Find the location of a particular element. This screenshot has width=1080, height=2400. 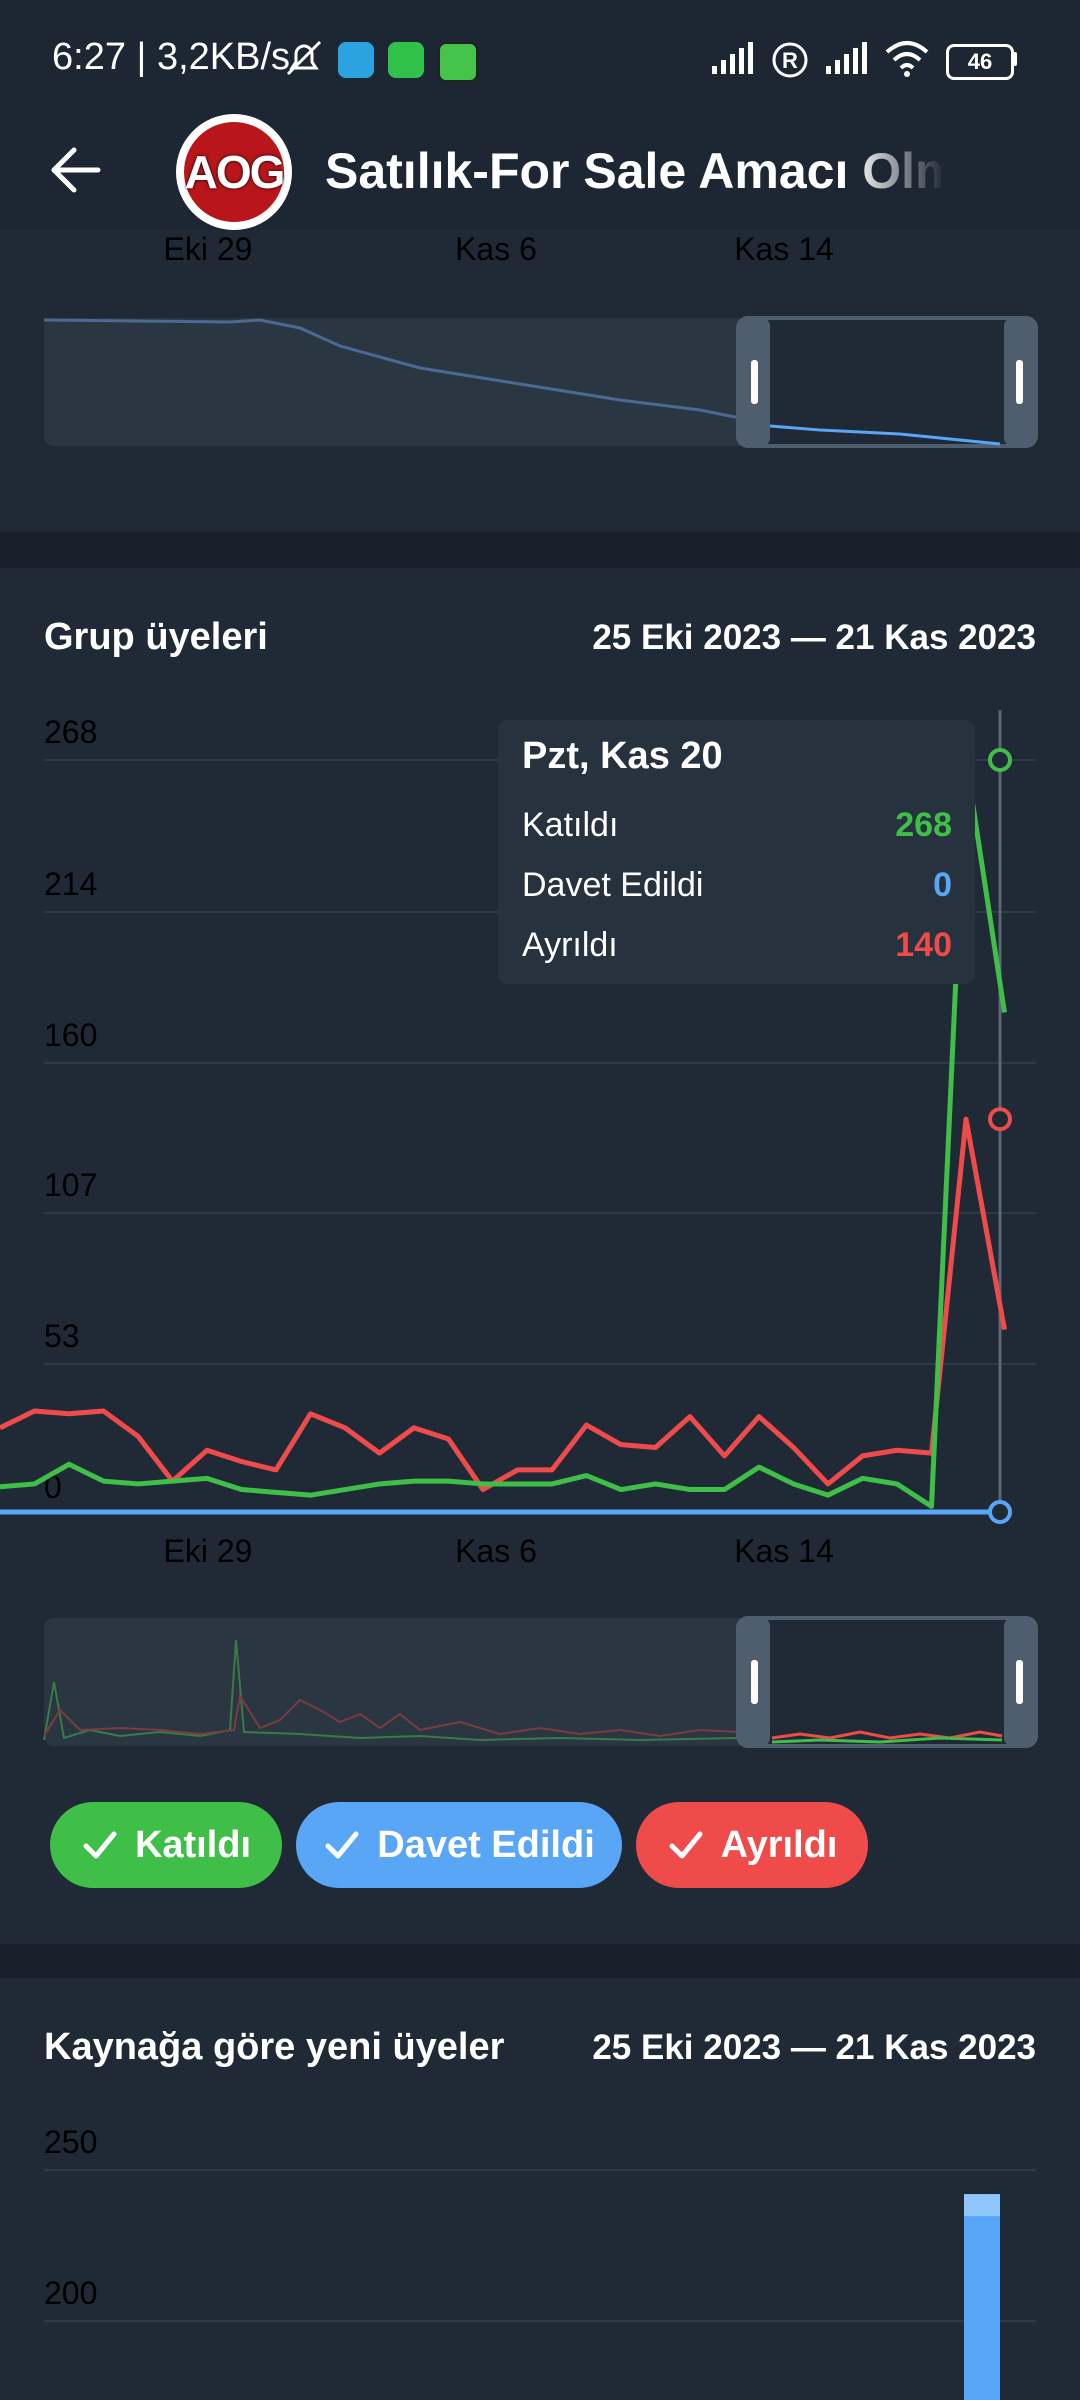

legend-chip-label: Katıldı is located at coordinates (193, 1844).